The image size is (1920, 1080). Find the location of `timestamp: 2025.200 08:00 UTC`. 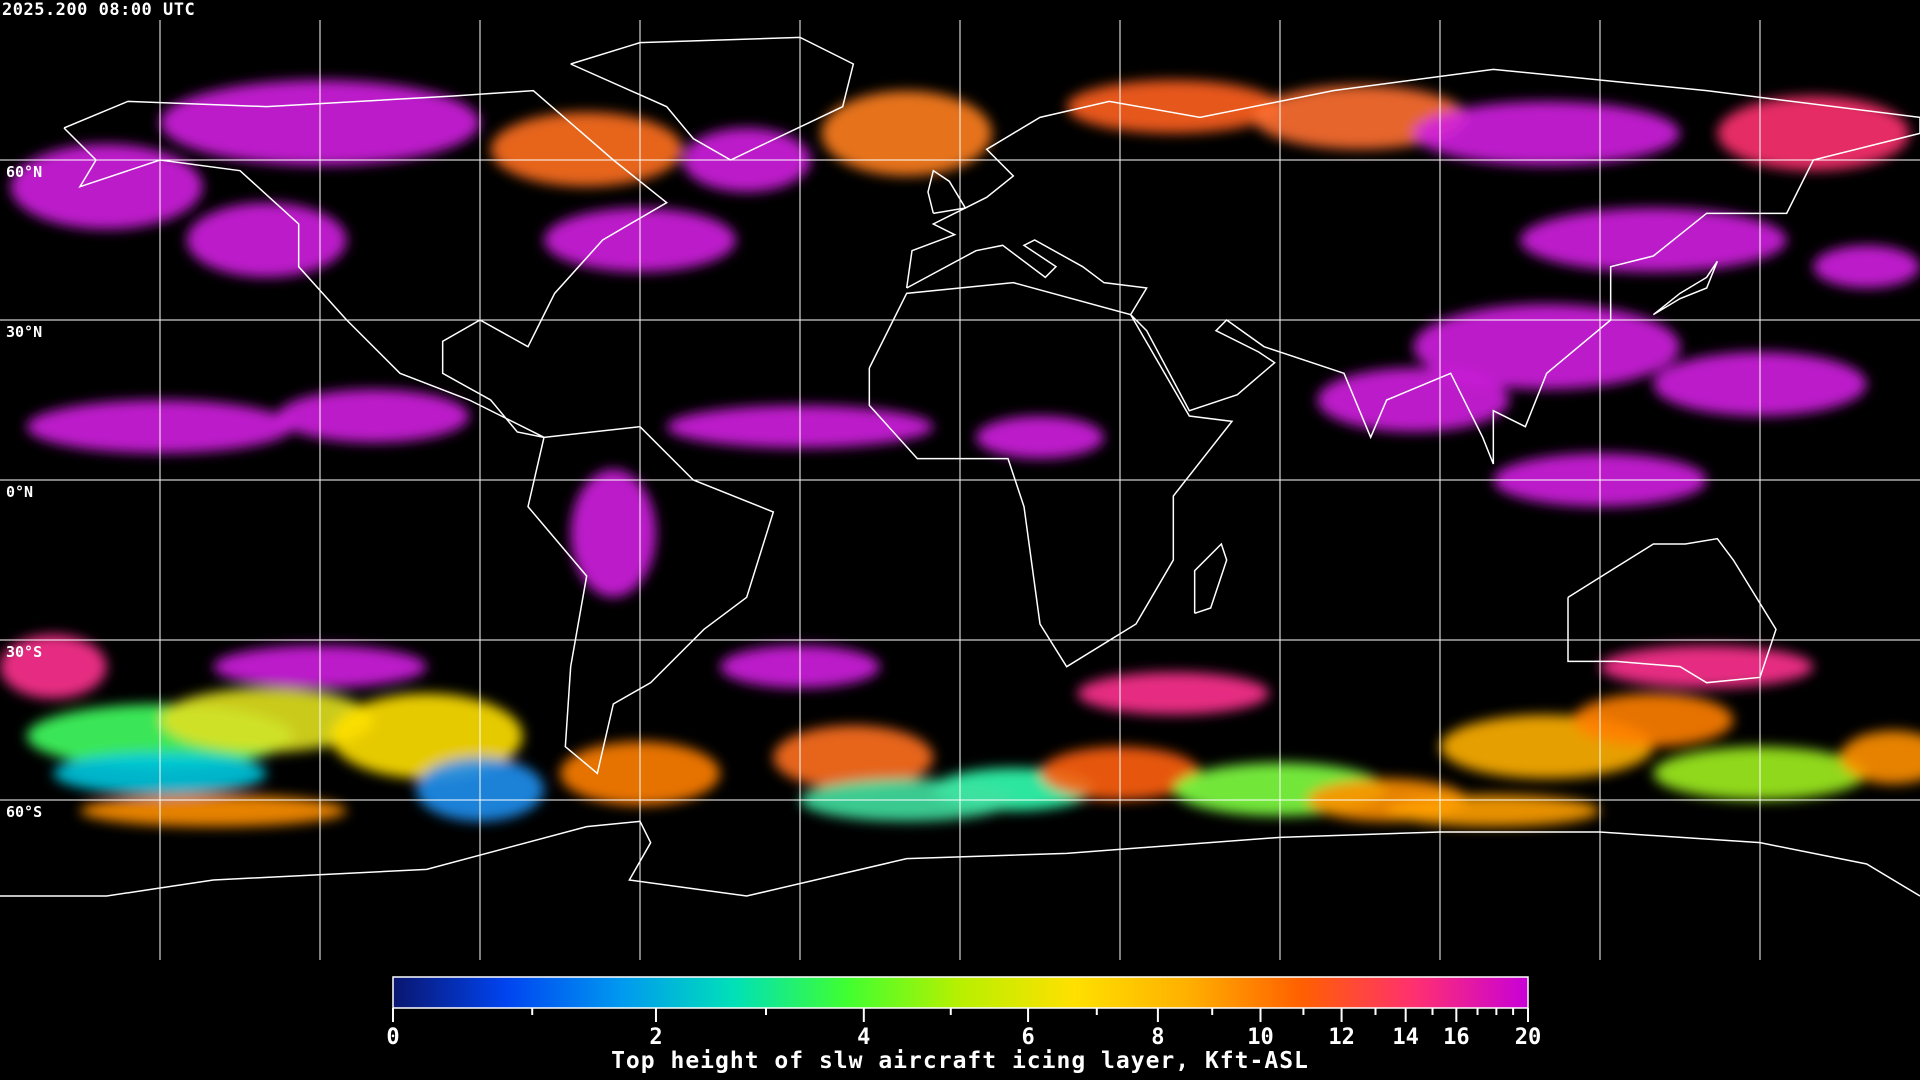

timestamp: 2025.200 08:00 UTC is located at coordinates (99, 10).